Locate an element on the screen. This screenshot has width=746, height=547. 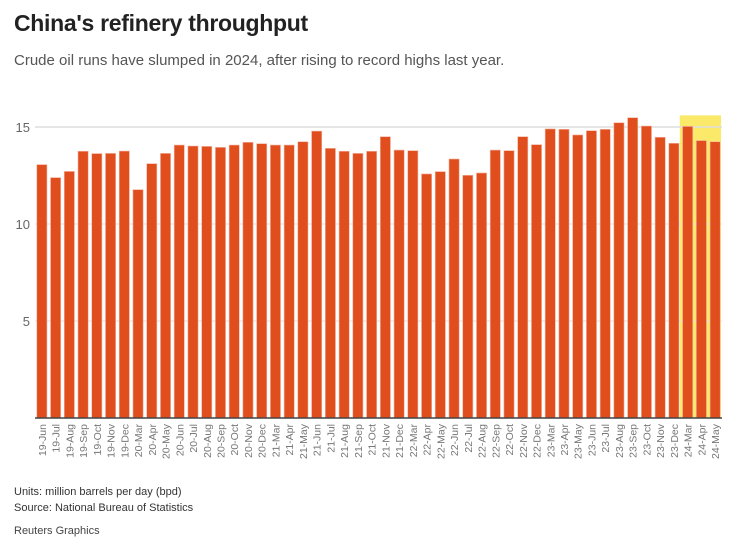
x-tick-label: 23-Apr is located at coordinates (565, 439).